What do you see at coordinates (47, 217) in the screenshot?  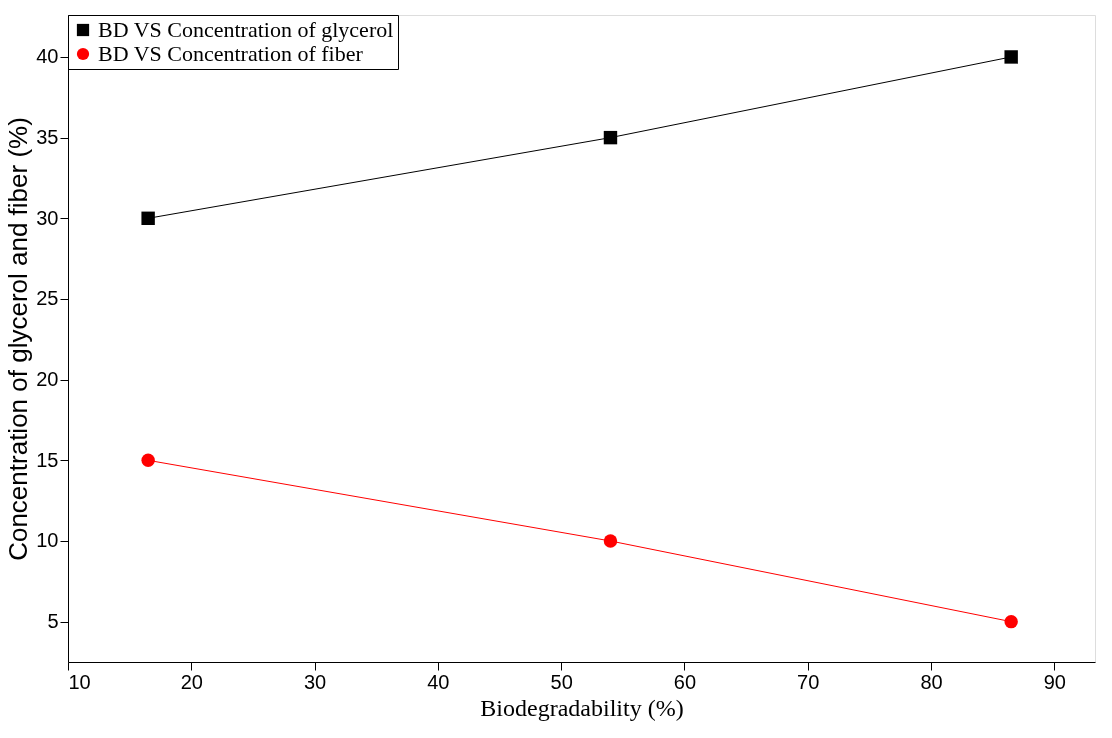 I see `y-tick-label: 30` at bounding box center [47, 217].